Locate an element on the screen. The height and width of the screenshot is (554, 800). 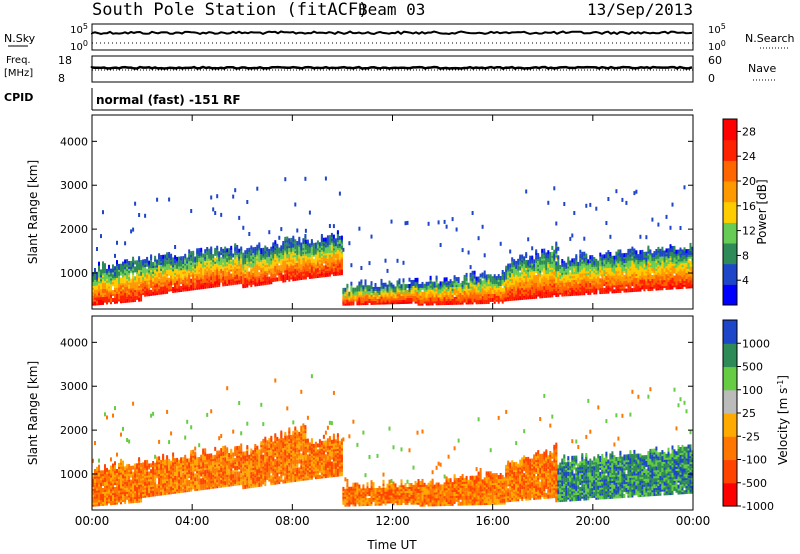
cpid-text: normal (fast) -151 RF is located at coordinates (168, 100).